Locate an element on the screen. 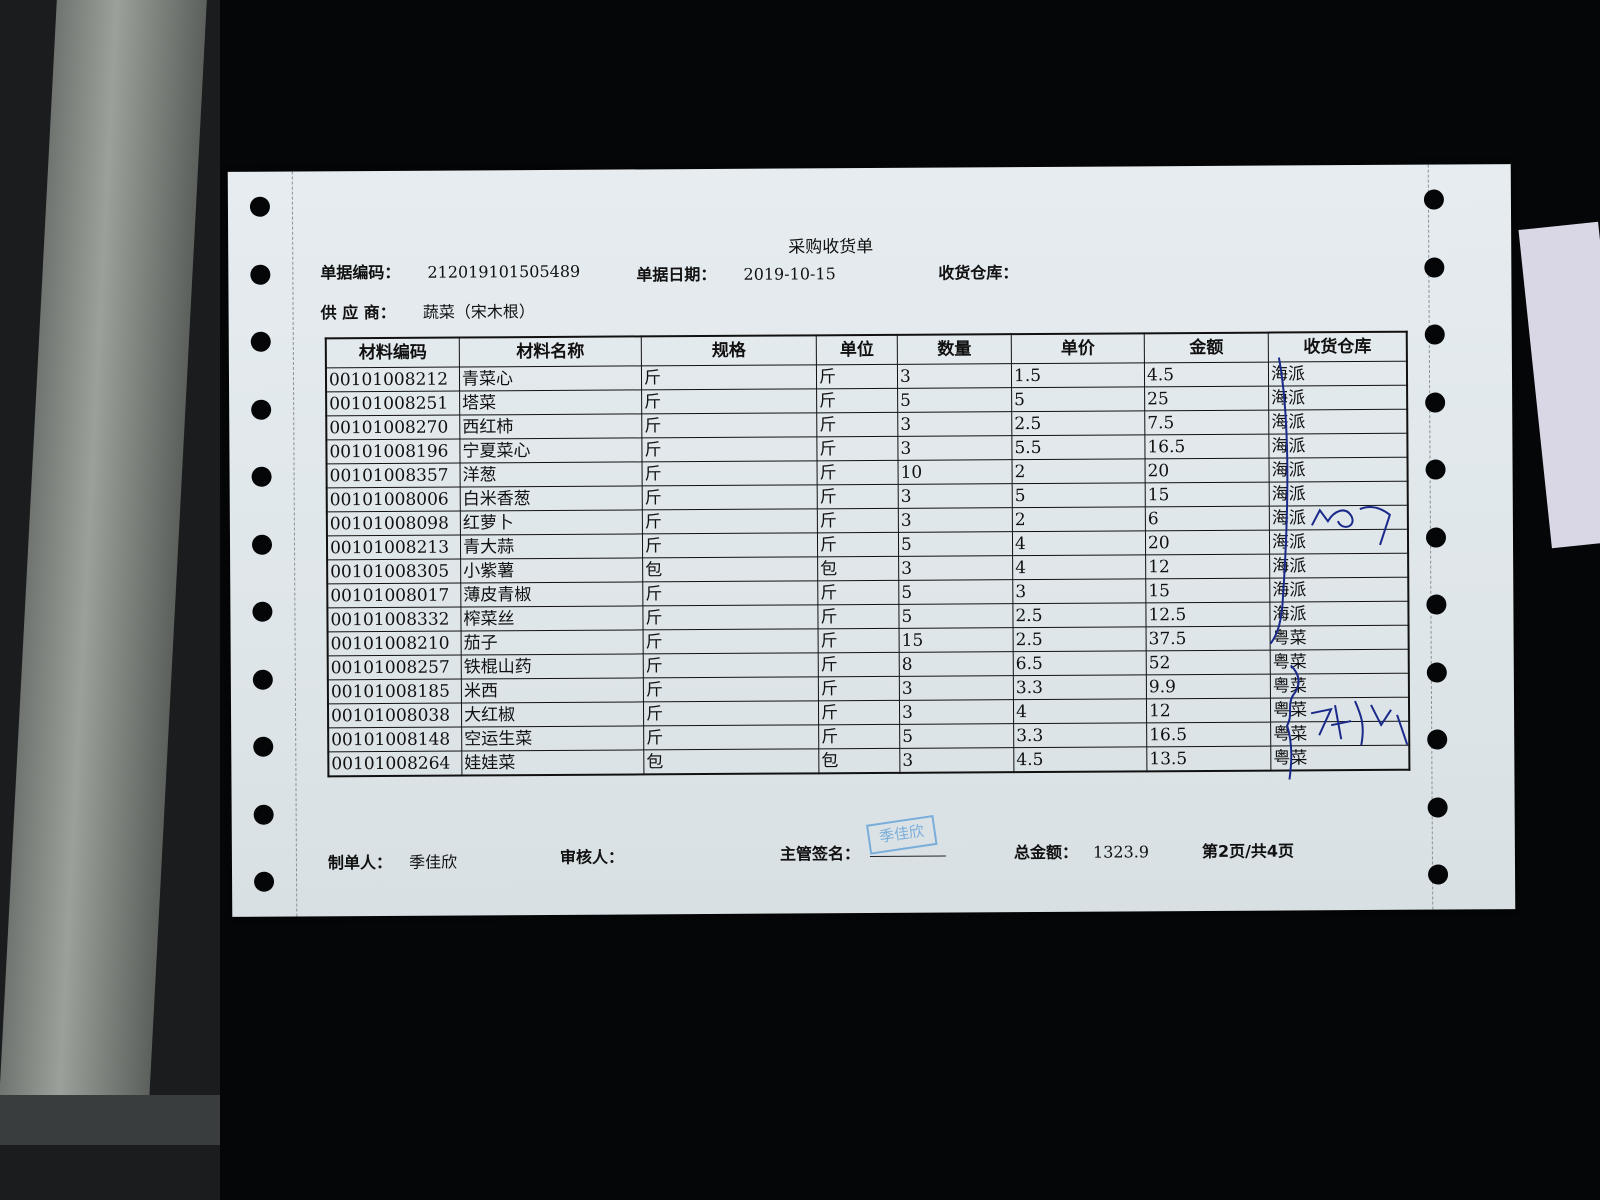 This screenshot has height=1200, width=1600. background-paper is located at coordinates (1559, 385).